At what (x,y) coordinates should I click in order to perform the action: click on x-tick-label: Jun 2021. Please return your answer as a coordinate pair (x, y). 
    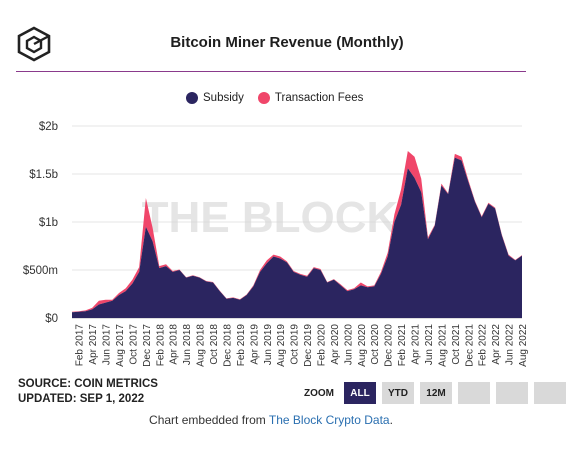
    Looking at the image, I should click on (429, 345).